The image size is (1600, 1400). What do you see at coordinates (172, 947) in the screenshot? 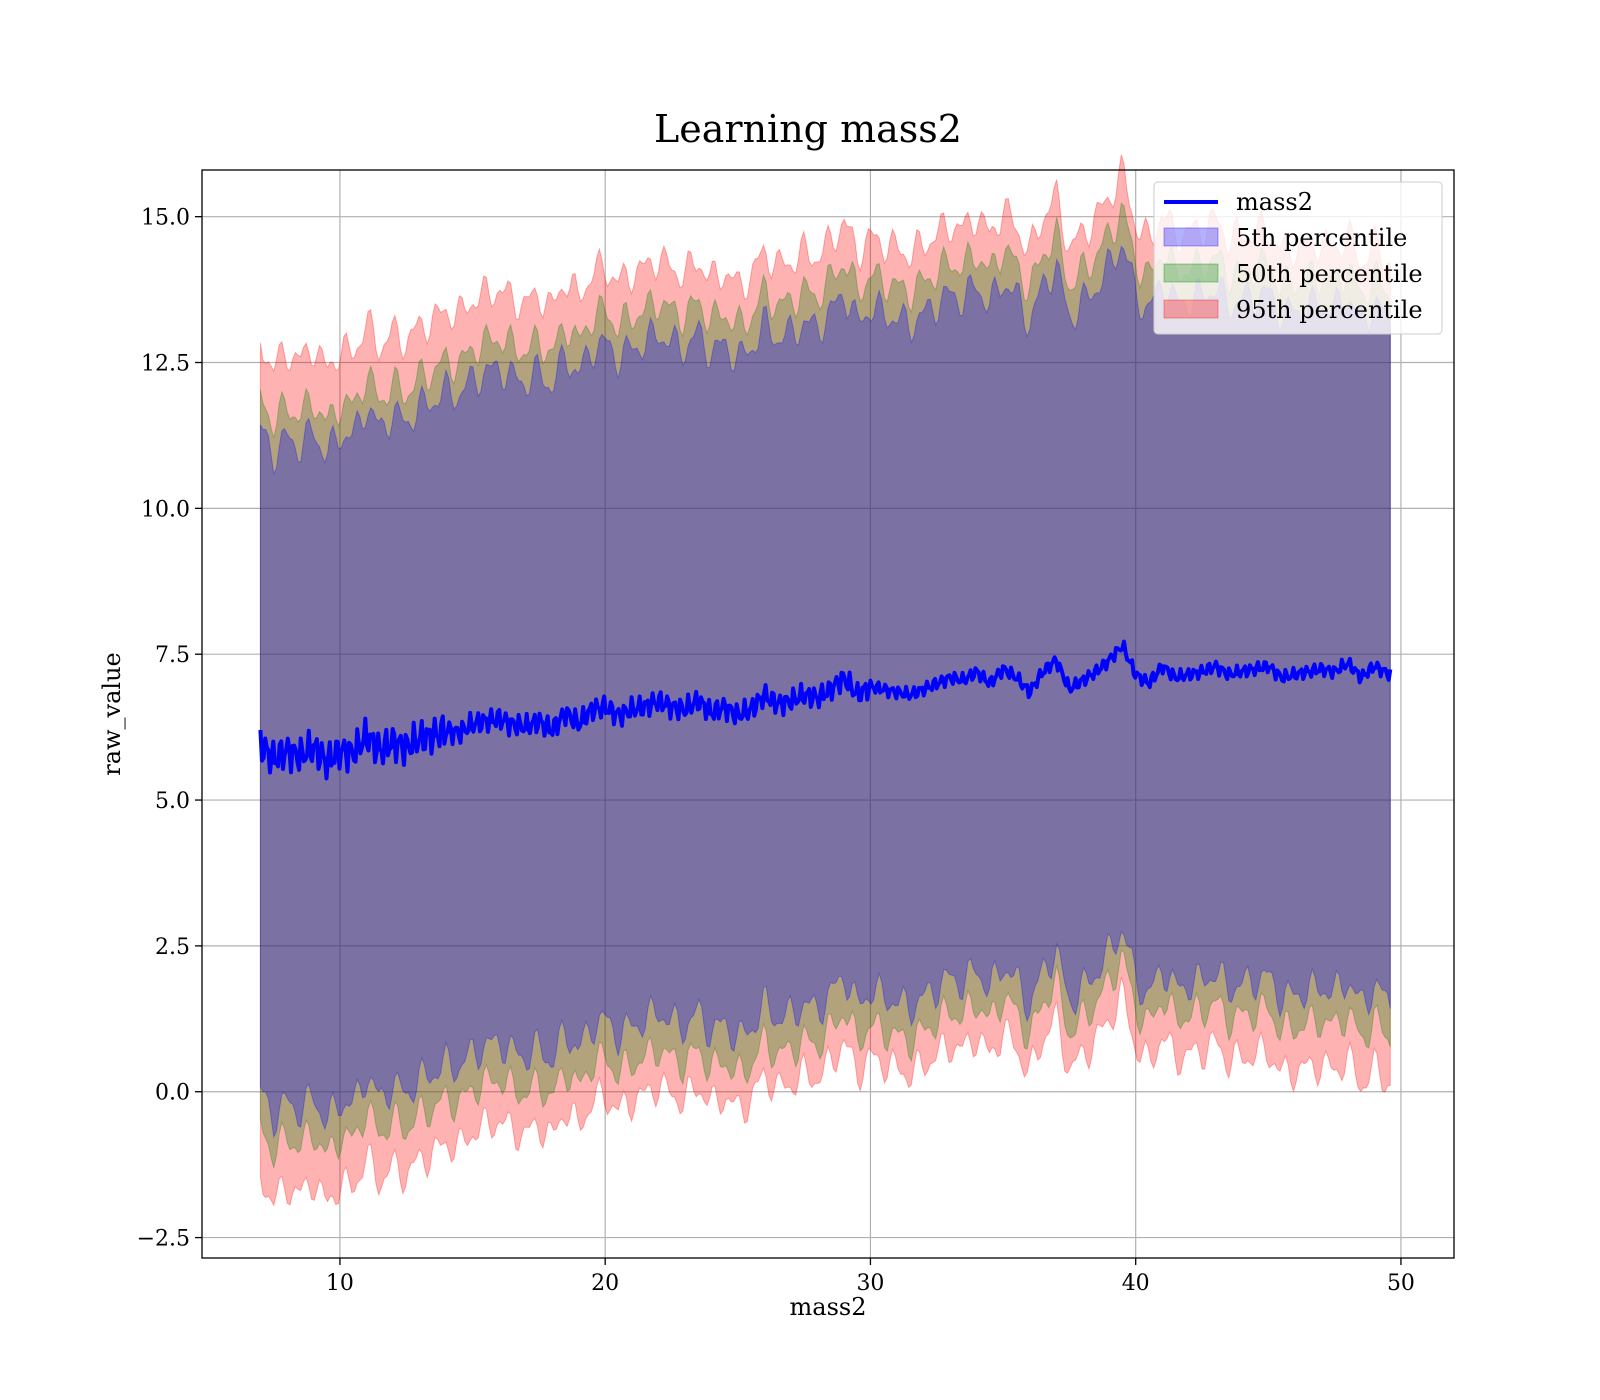
I see `y-tick-label: 2.5` at bounding box center [172, 947].